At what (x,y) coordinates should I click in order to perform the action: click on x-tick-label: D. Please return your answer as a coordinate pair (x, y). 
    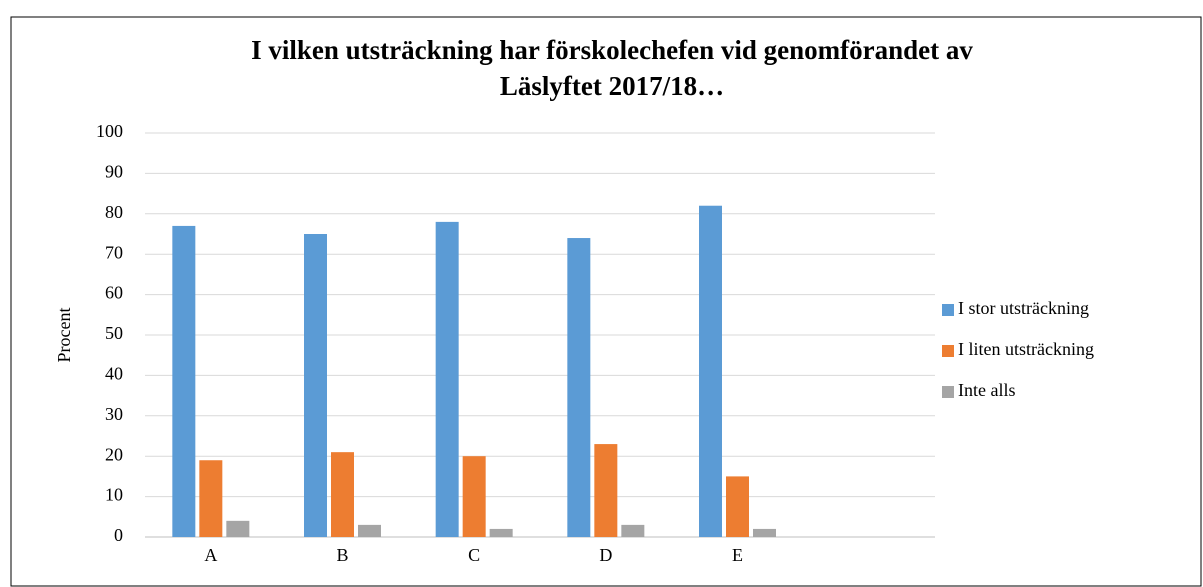
    Looking at the image, I should click on (605, 555).